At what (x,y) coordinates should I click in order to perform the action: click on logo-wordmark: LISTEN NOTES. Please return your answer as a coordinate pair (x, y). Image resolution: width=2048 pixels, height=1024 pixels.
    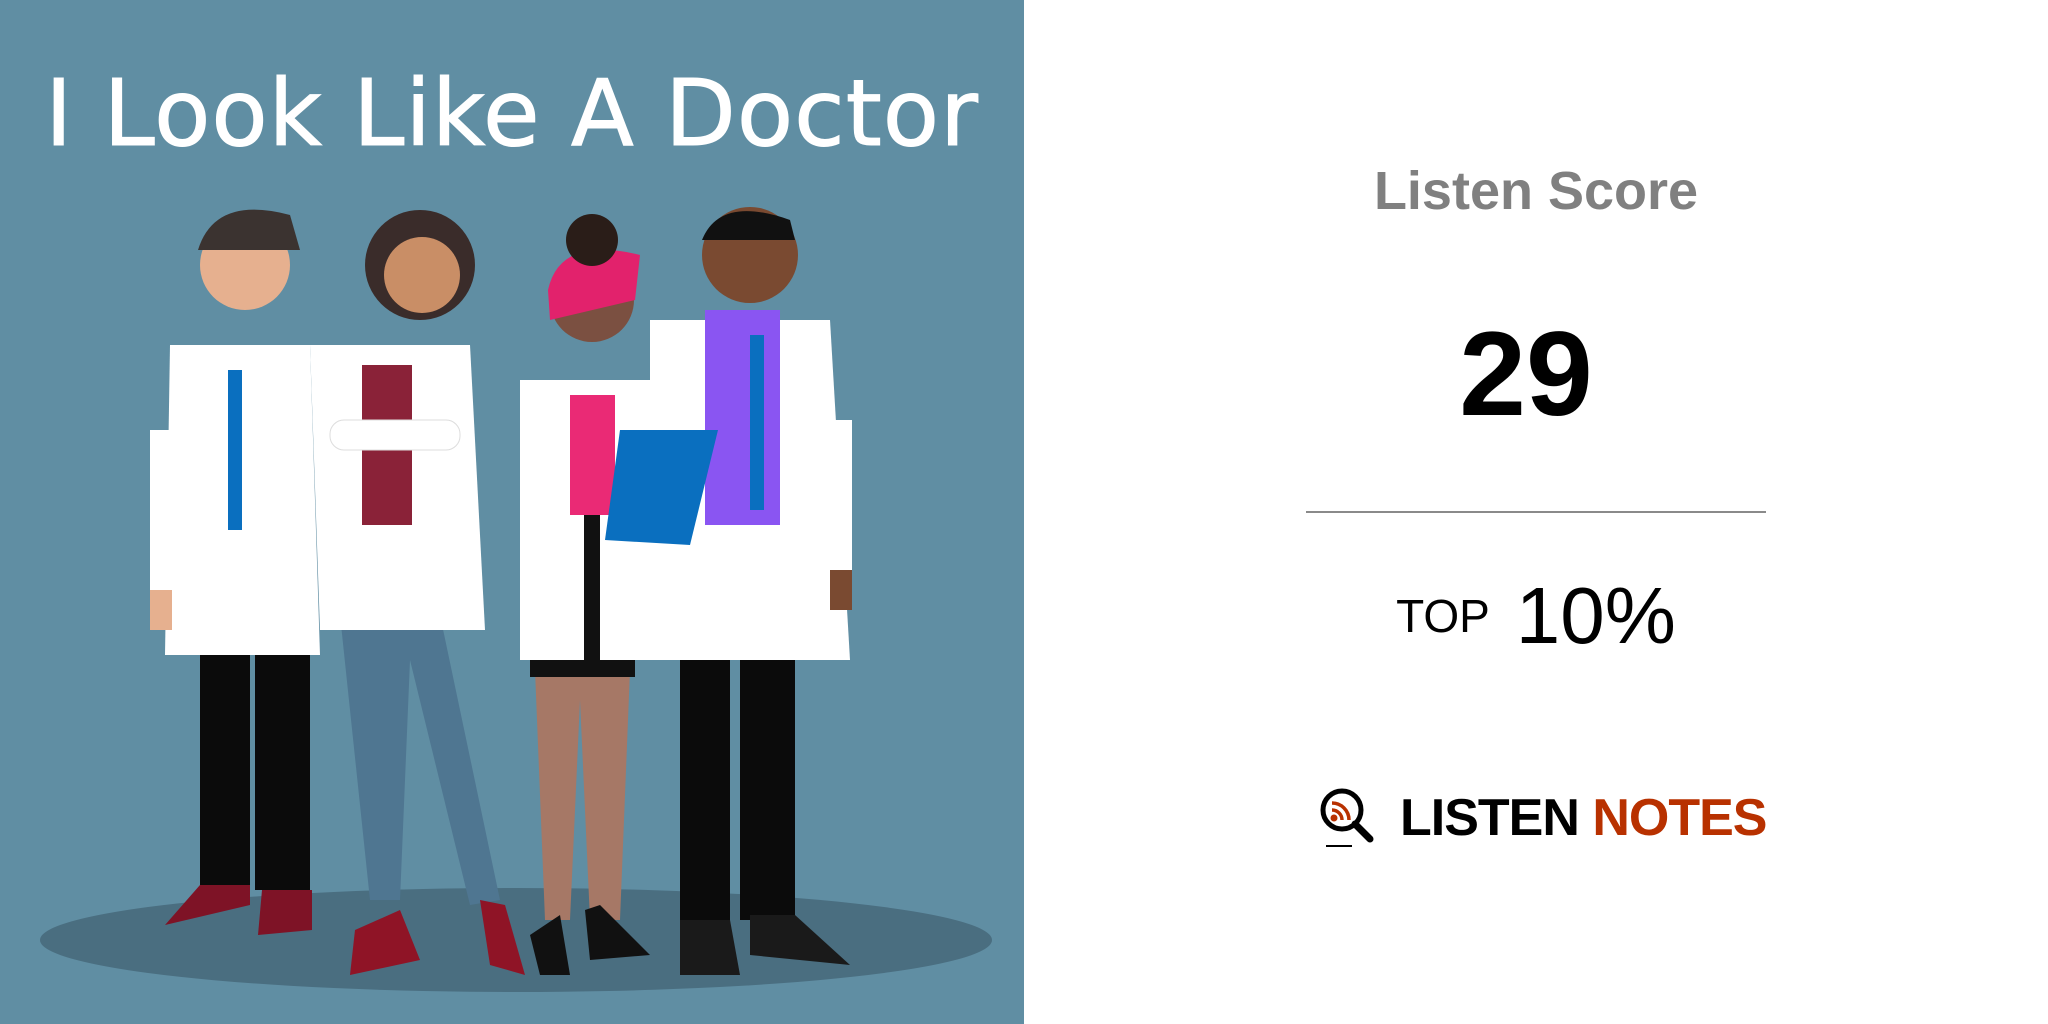
    Looking at the image, I should click on (1584, 818).